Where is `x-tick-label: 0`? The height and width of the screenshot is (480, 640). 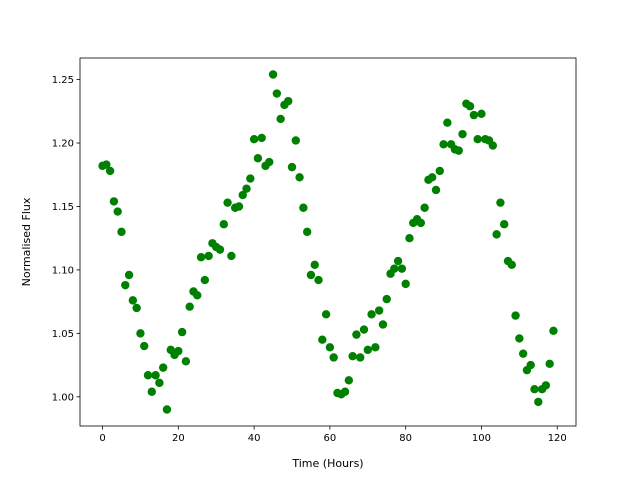
x-tick-label: 0 is located at coordinates (102, 438).